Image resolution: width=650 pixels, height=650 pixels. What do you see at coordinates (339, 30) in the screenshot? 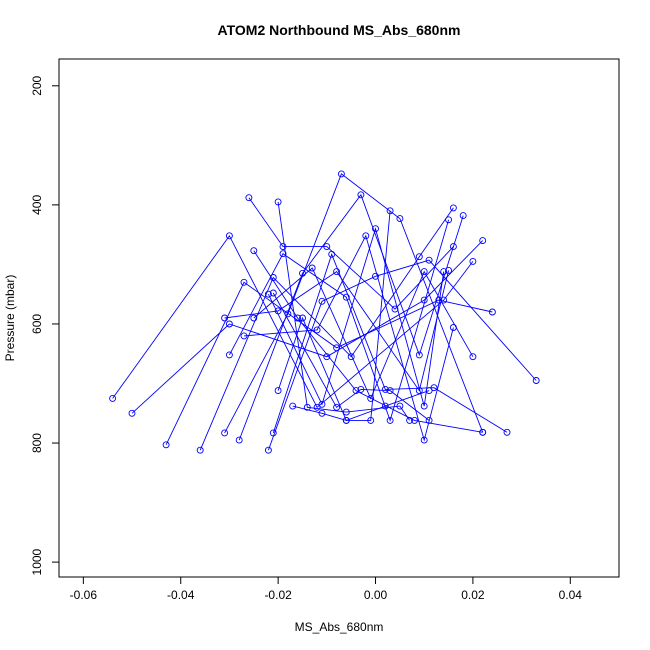
I see `chart-title: ATOM2 Northbound MS_Abs_680nm` at bounding box center [339, 30].